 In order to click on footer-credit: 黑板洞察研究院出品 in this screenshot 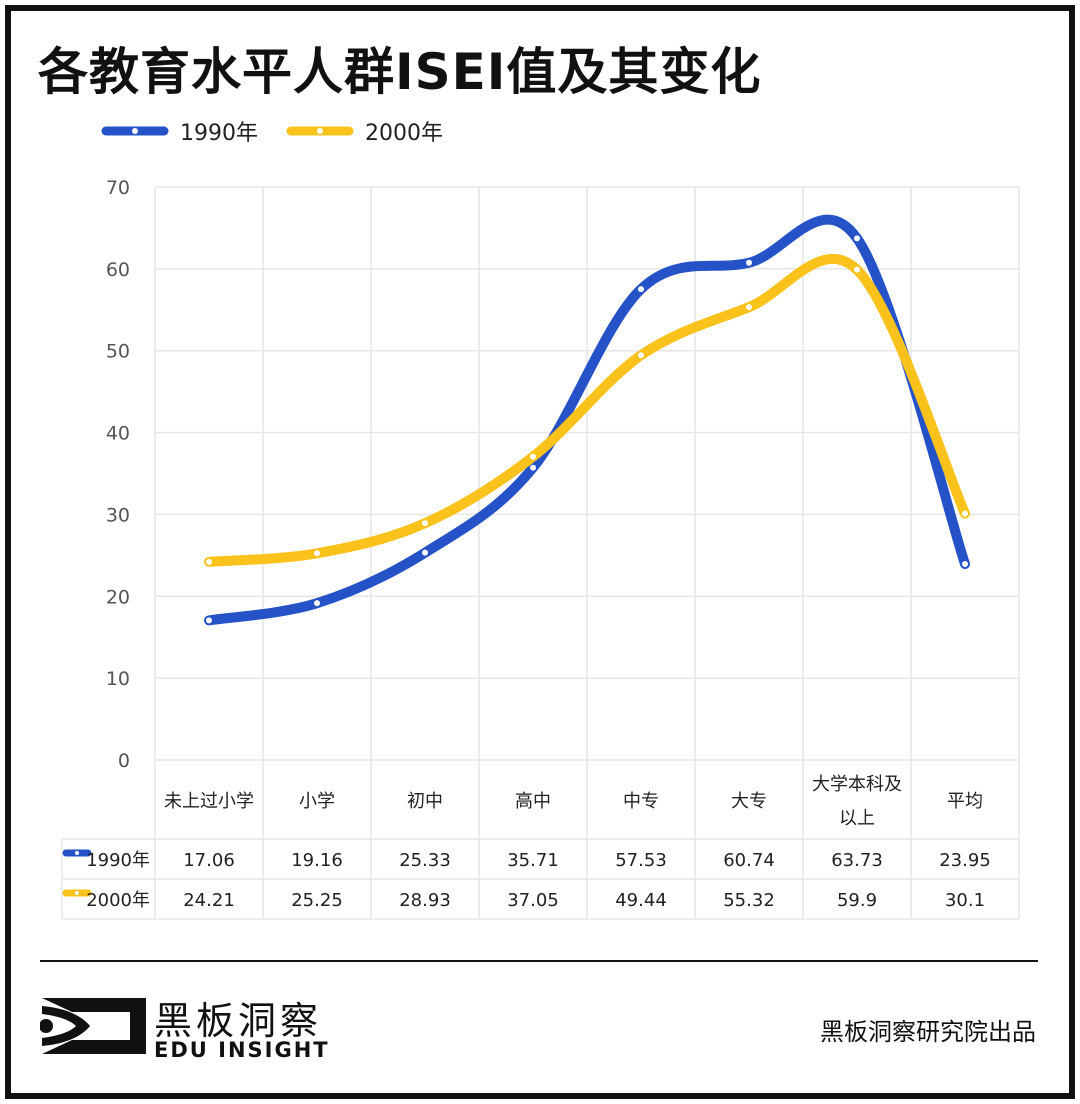, I will do `click(928, 1032)`.